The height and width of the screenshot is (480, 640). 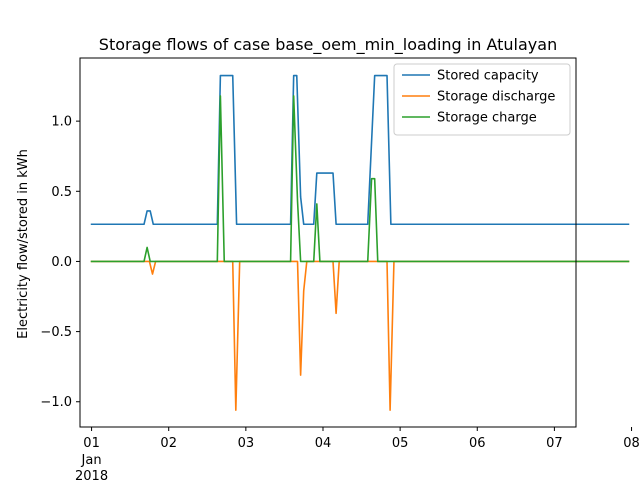 What do you see at coordinates (61, 262) in the screenshot?
I see `y-tick-label-3: 0.0` at bounding box center [61, 262].